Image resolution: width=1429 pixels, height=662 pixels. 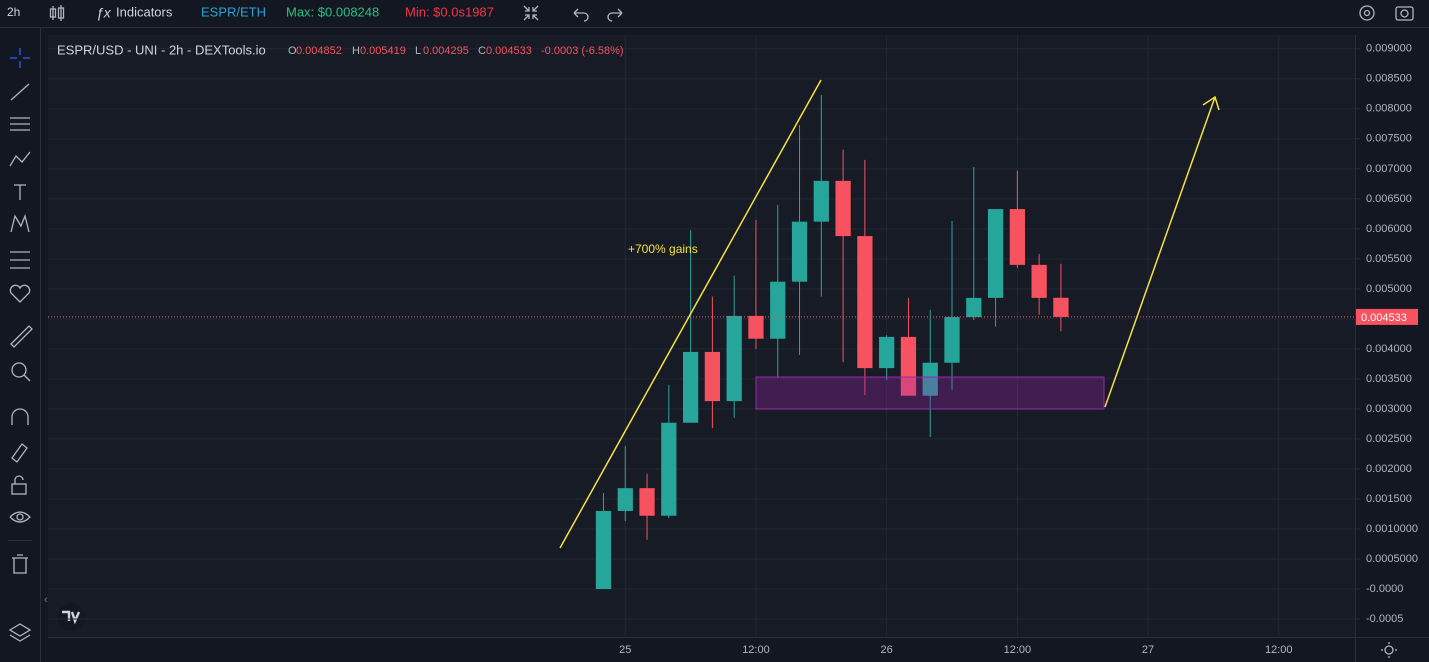 What do you see at coordinates (615, 15) in the screenshot?
I see `redo-icon` at bounding box center [615, 15].